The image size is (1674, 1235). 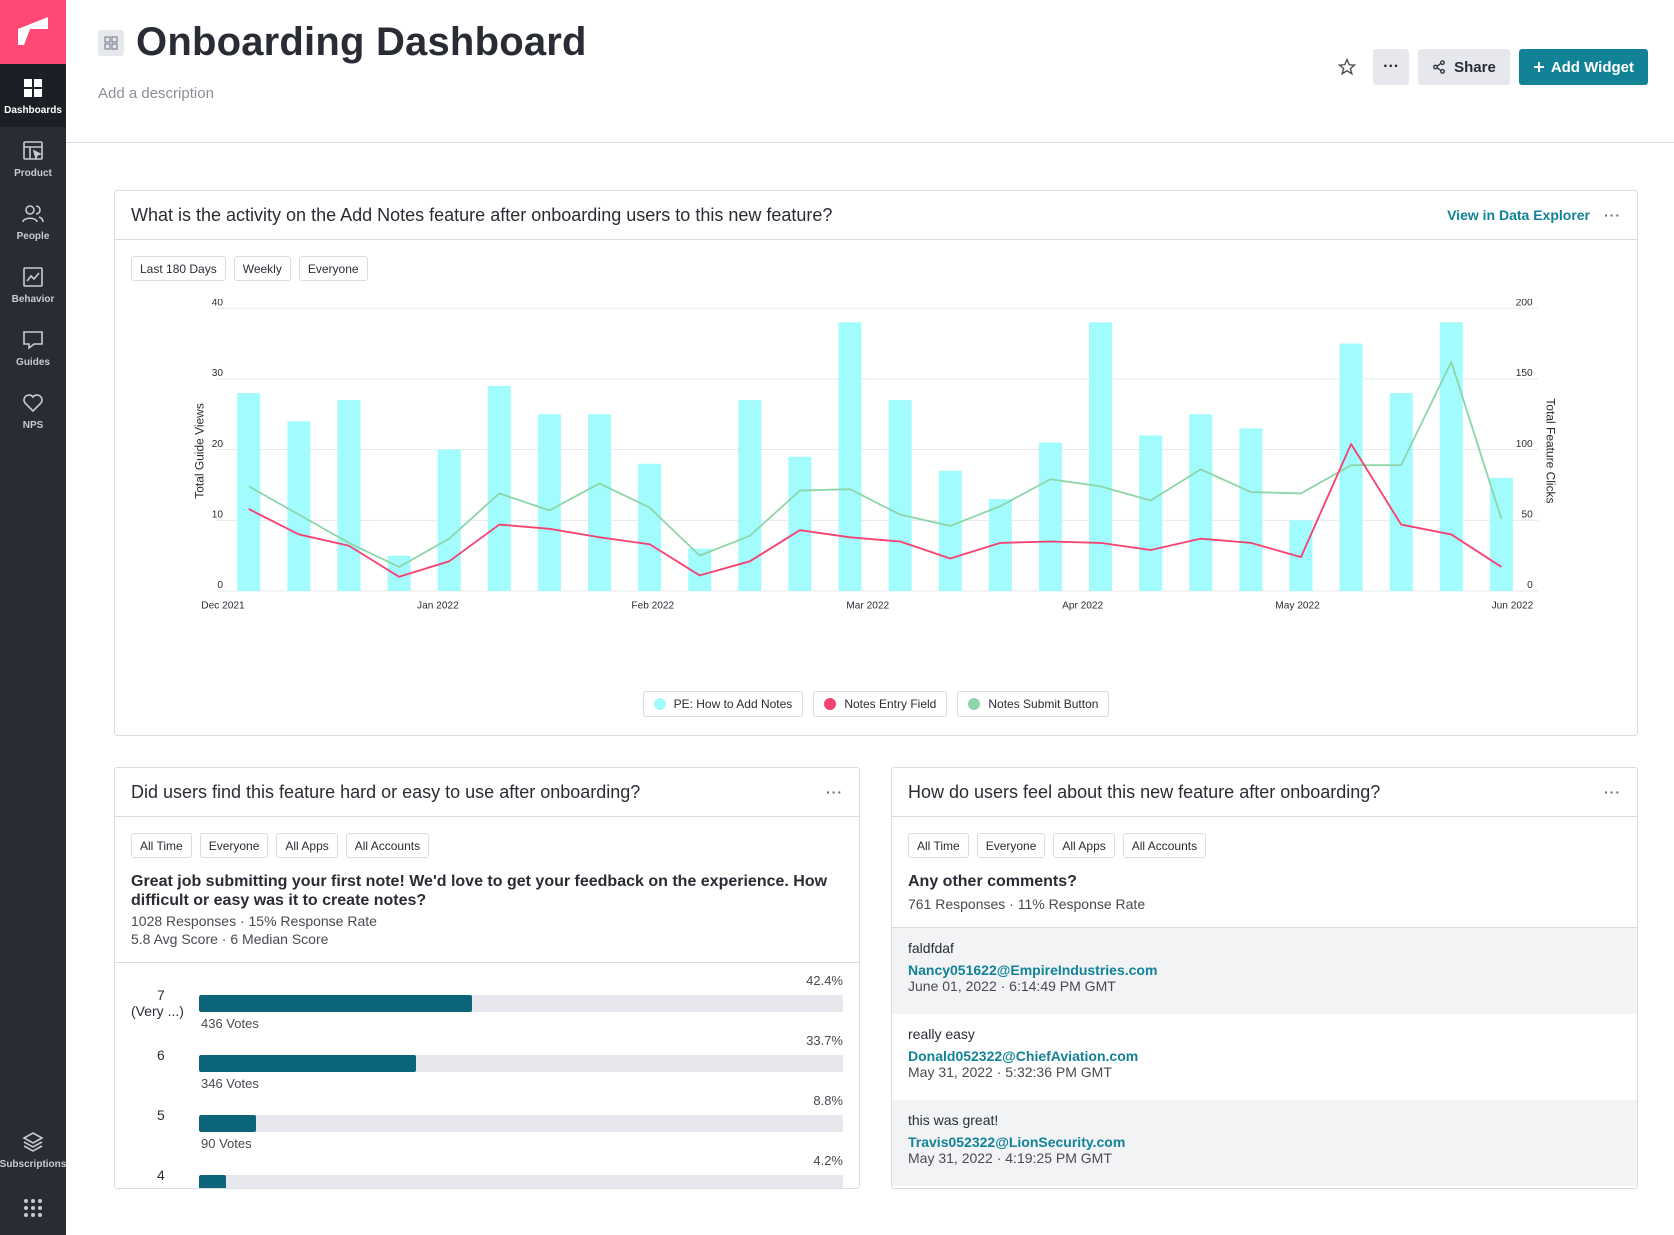 I want to click on legend-item-guide-views: PE: How to Add Notes, so click(x=723, y=704).